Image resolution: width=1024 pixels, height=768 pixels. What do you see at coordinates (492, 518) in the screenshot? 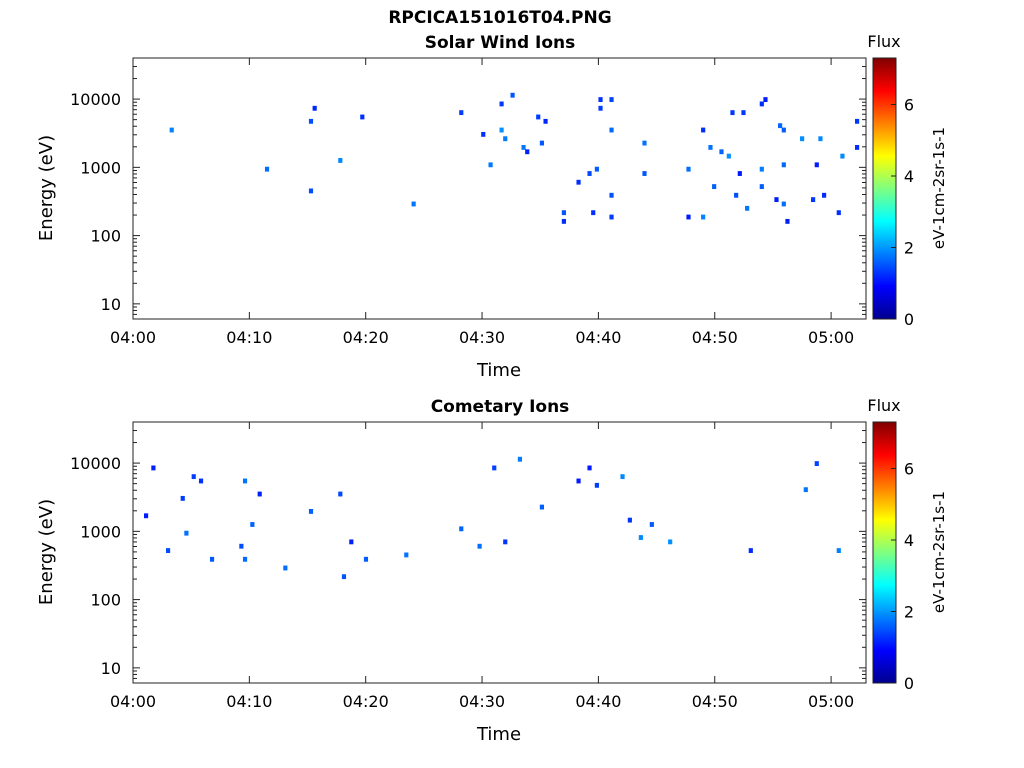
I see `cometary-spectrogram` at bounding box center [492, 518].